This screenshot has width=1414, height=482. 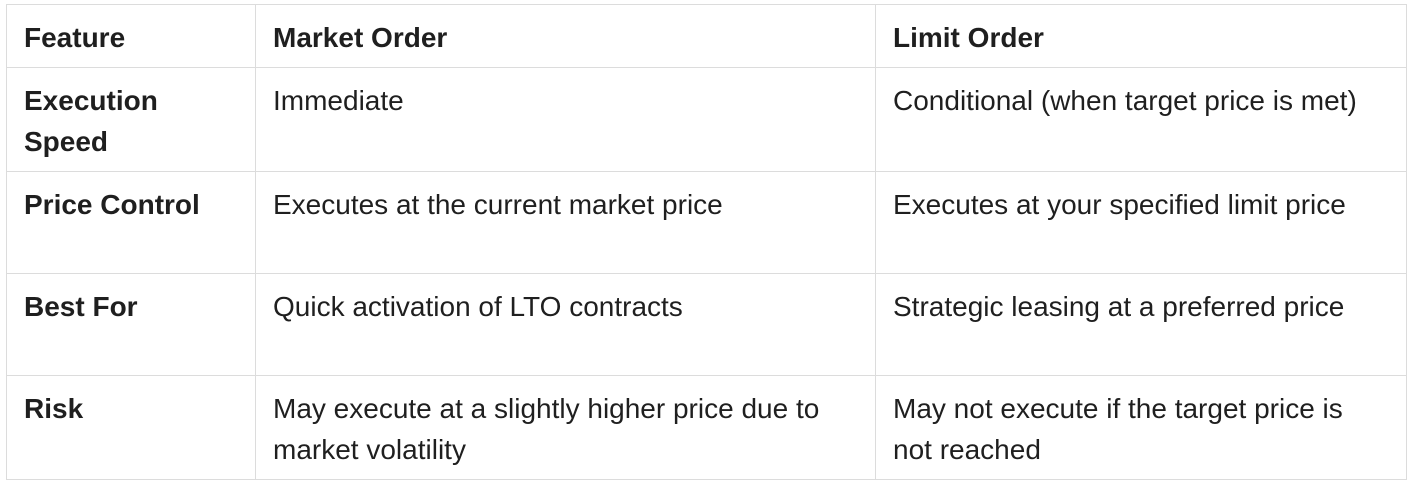 What do you see at coordinates (1141, 324) in the screenshot?
I see `value-cell: Strategic leasing at a preferred price` at bounding box center [1141, 324].